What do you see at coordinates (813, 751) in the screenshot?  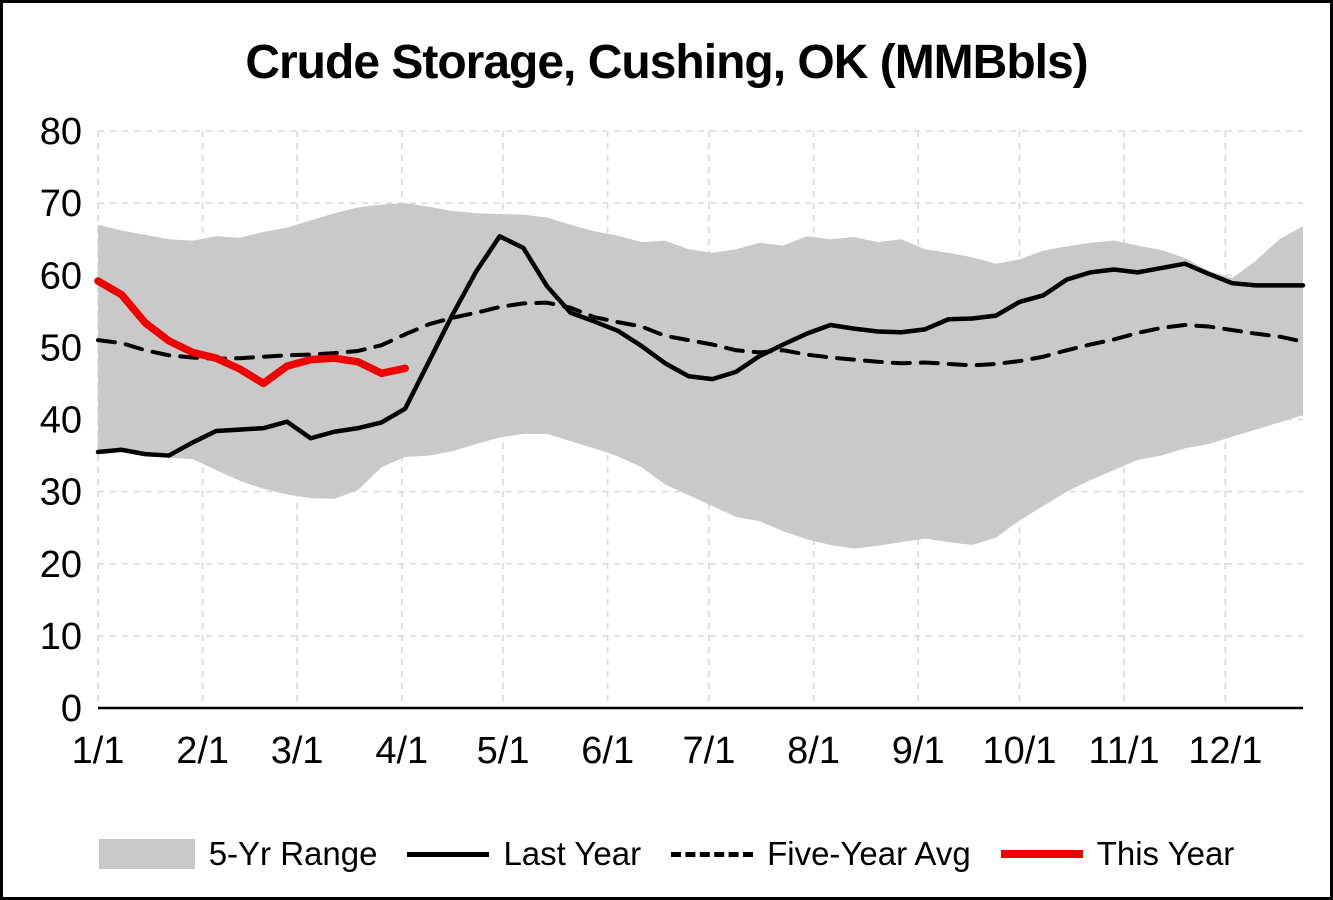 I see `x-tick-label: 8/1` at bounding box center [813, 751].